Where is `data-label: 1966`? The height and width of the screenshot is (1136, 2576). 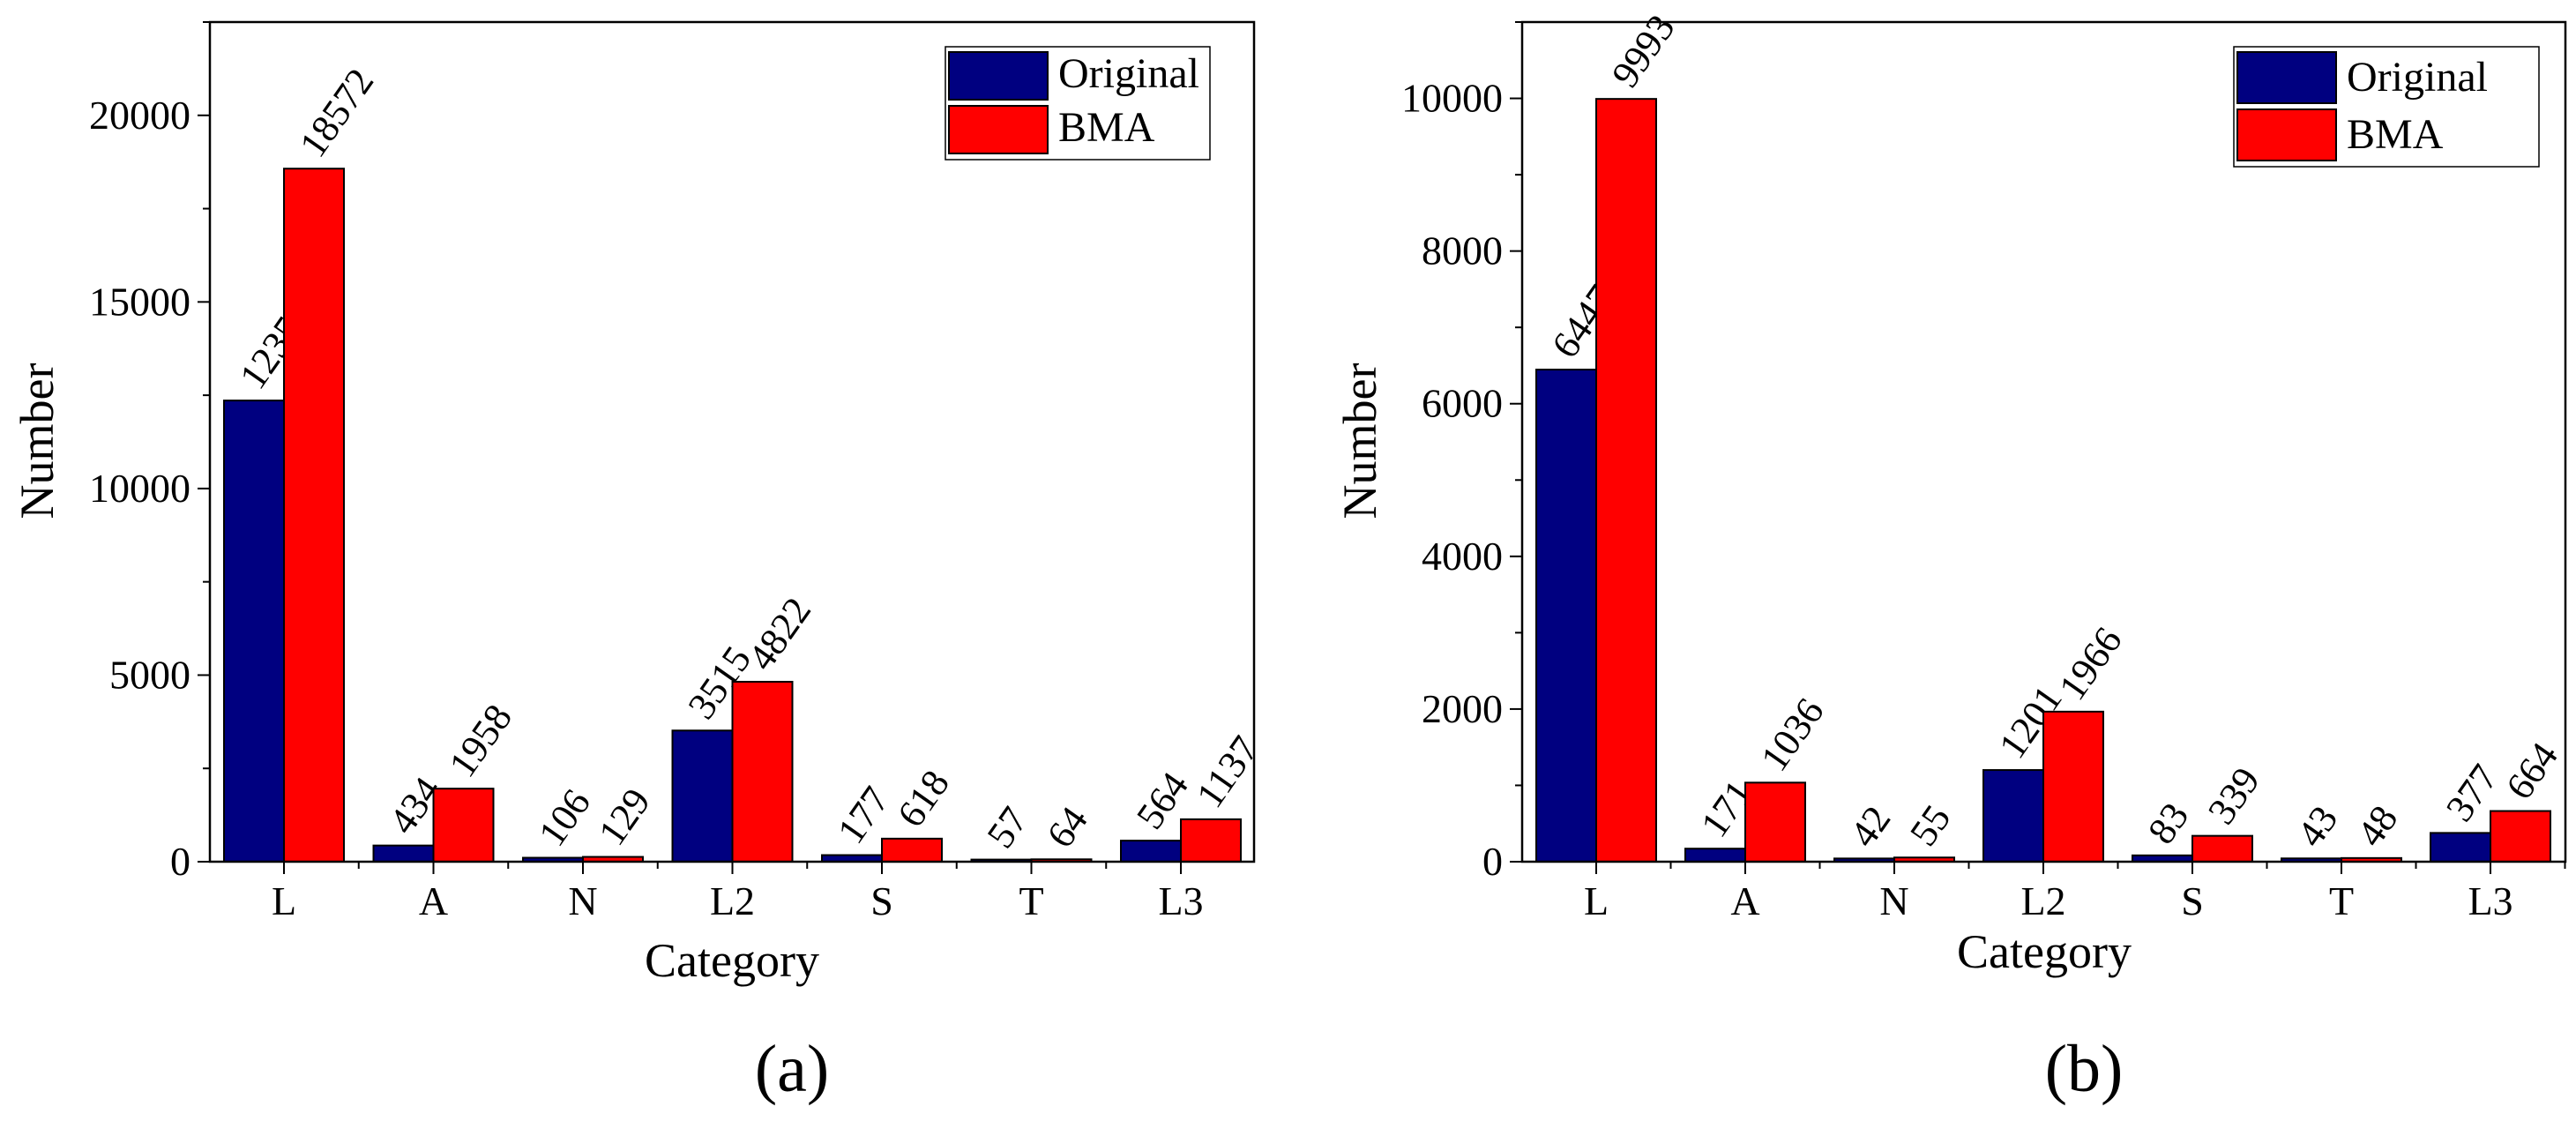 data-label: 1966 is located at coordinates (2090, 663).